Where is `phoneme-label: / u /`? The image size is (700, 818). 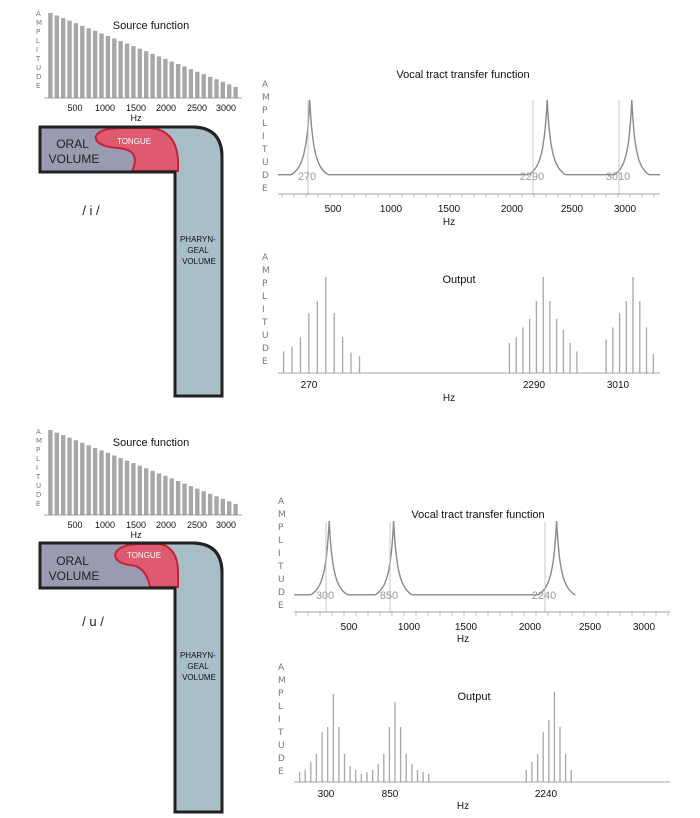 phoneme-label: / u / is located at coordinates (93, 621).